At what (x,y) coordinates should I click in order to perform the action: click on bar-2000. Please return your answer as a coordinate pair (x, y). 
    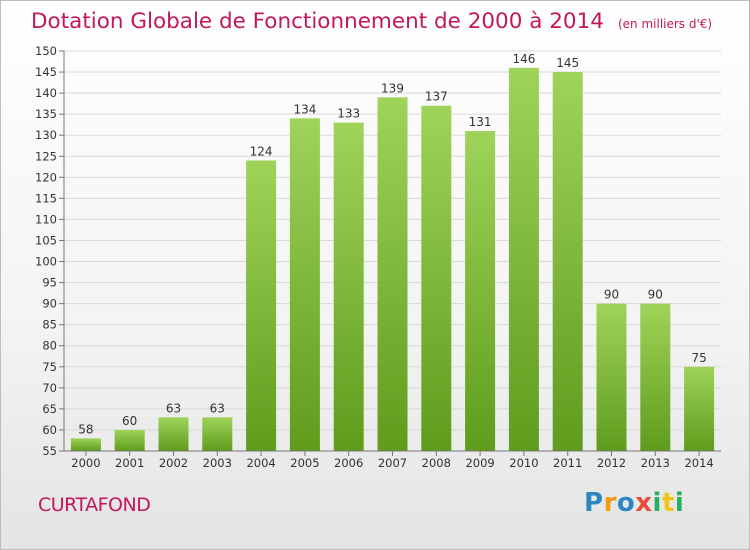
    Looking at the image, I should click on (85, 444).